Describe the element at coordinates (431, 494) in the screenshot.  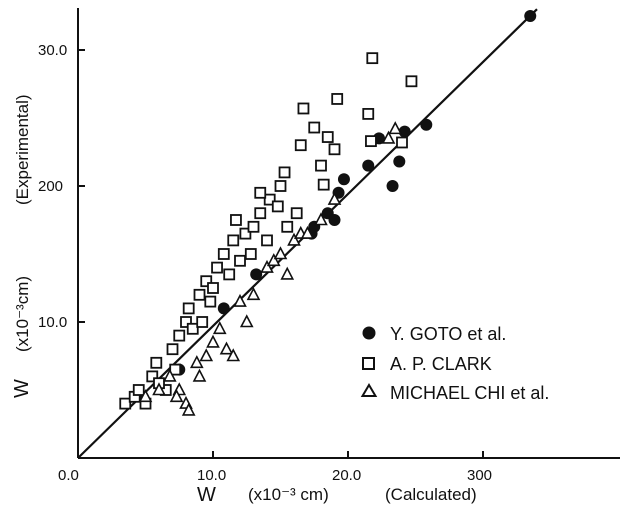
I see `x-axis-note: (Calculated)` at that location.